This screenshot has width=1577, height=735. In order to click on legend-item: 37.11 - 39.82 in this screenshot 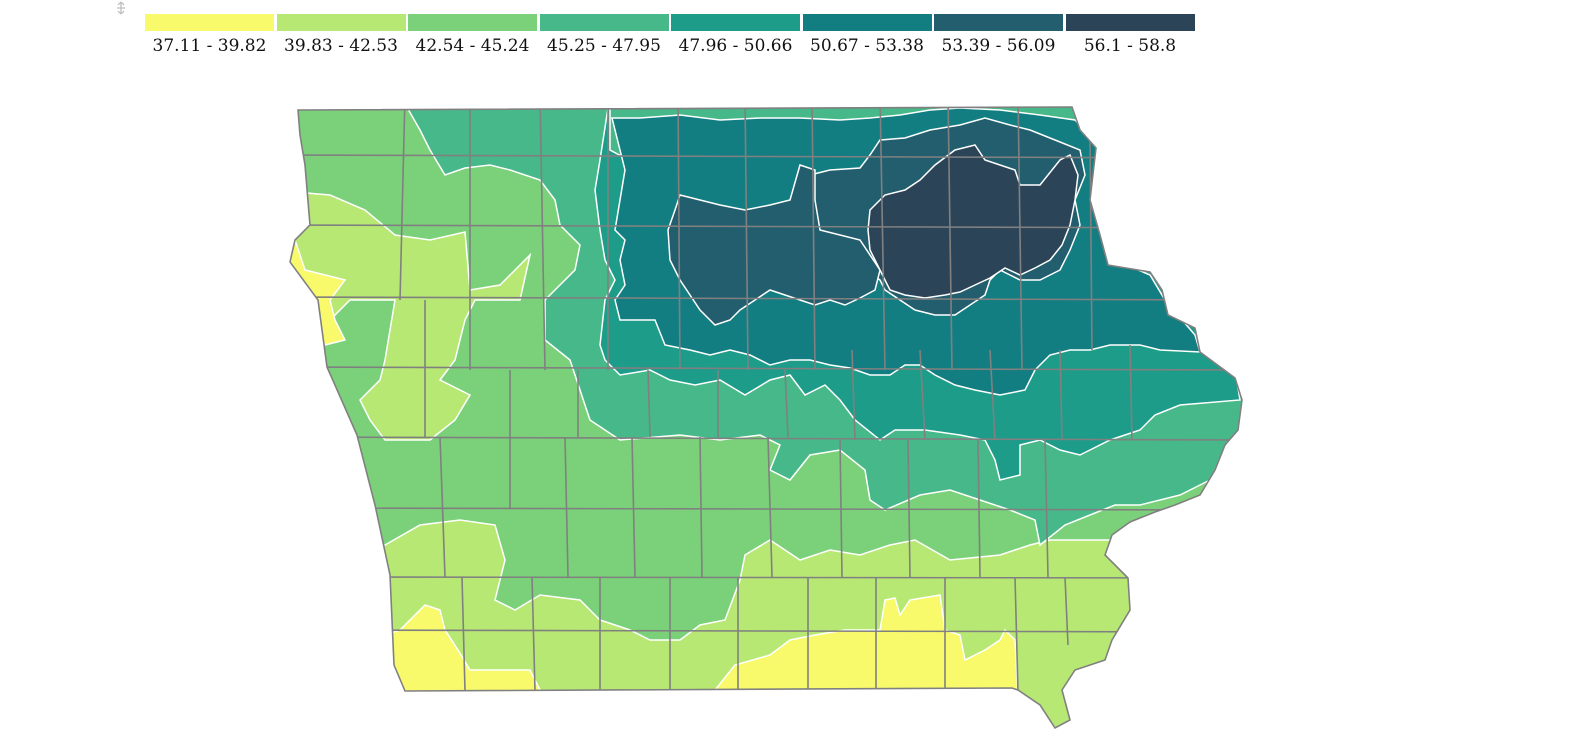, I will do `click(209, 35)`.